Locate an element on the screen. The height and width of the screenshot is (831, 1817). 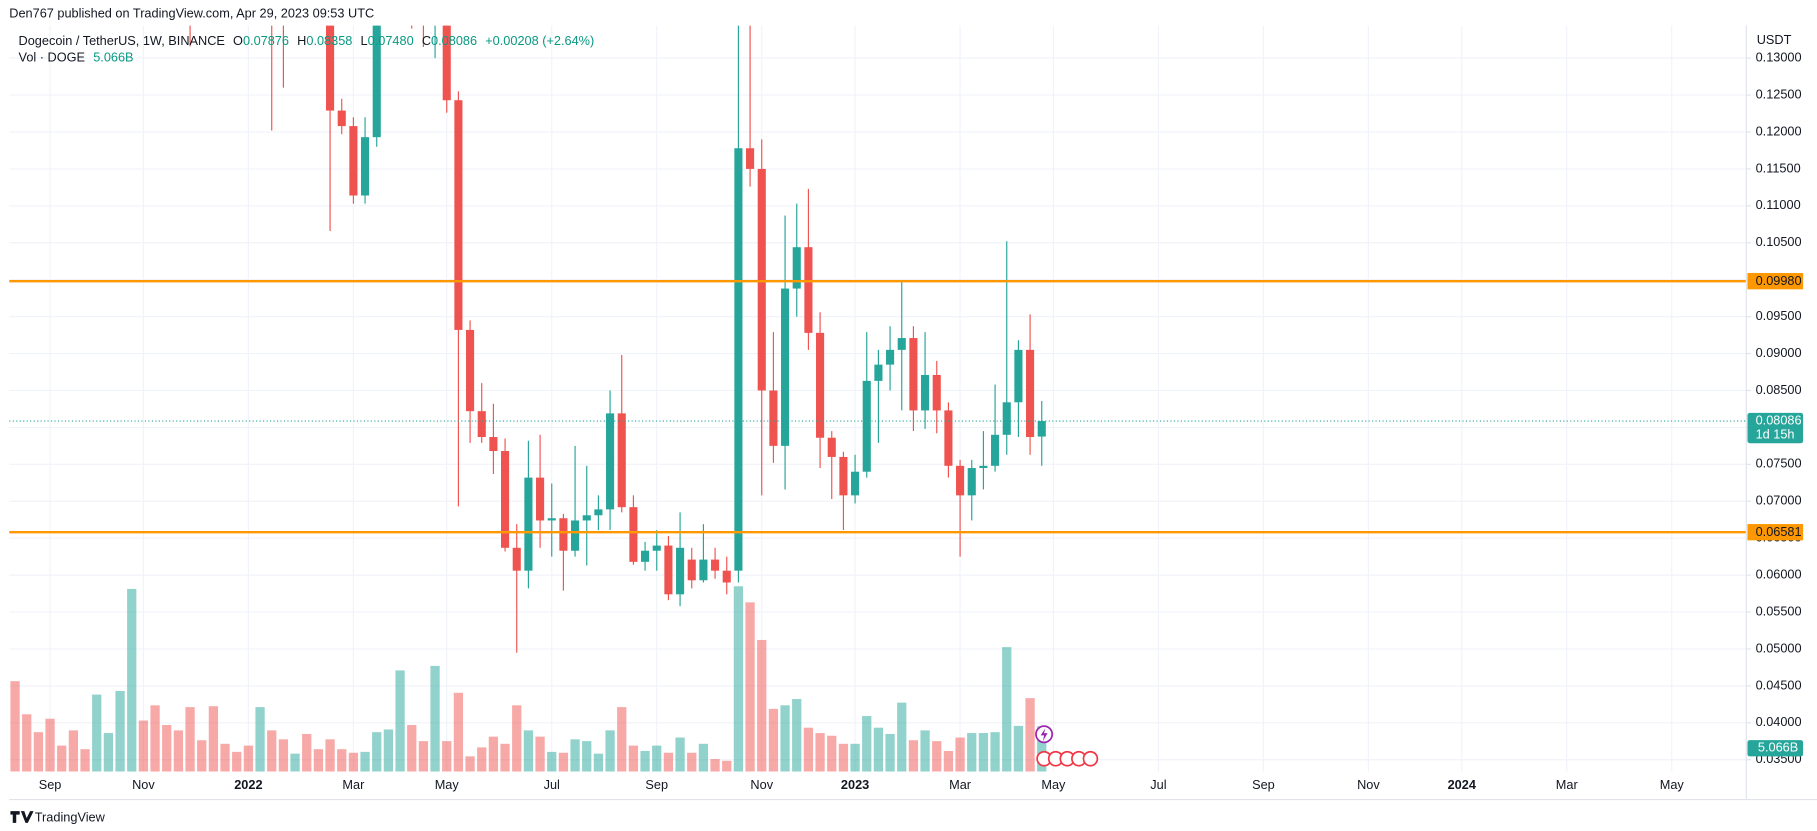
x-tick-label: Sep is located at coordinates (50, 784).